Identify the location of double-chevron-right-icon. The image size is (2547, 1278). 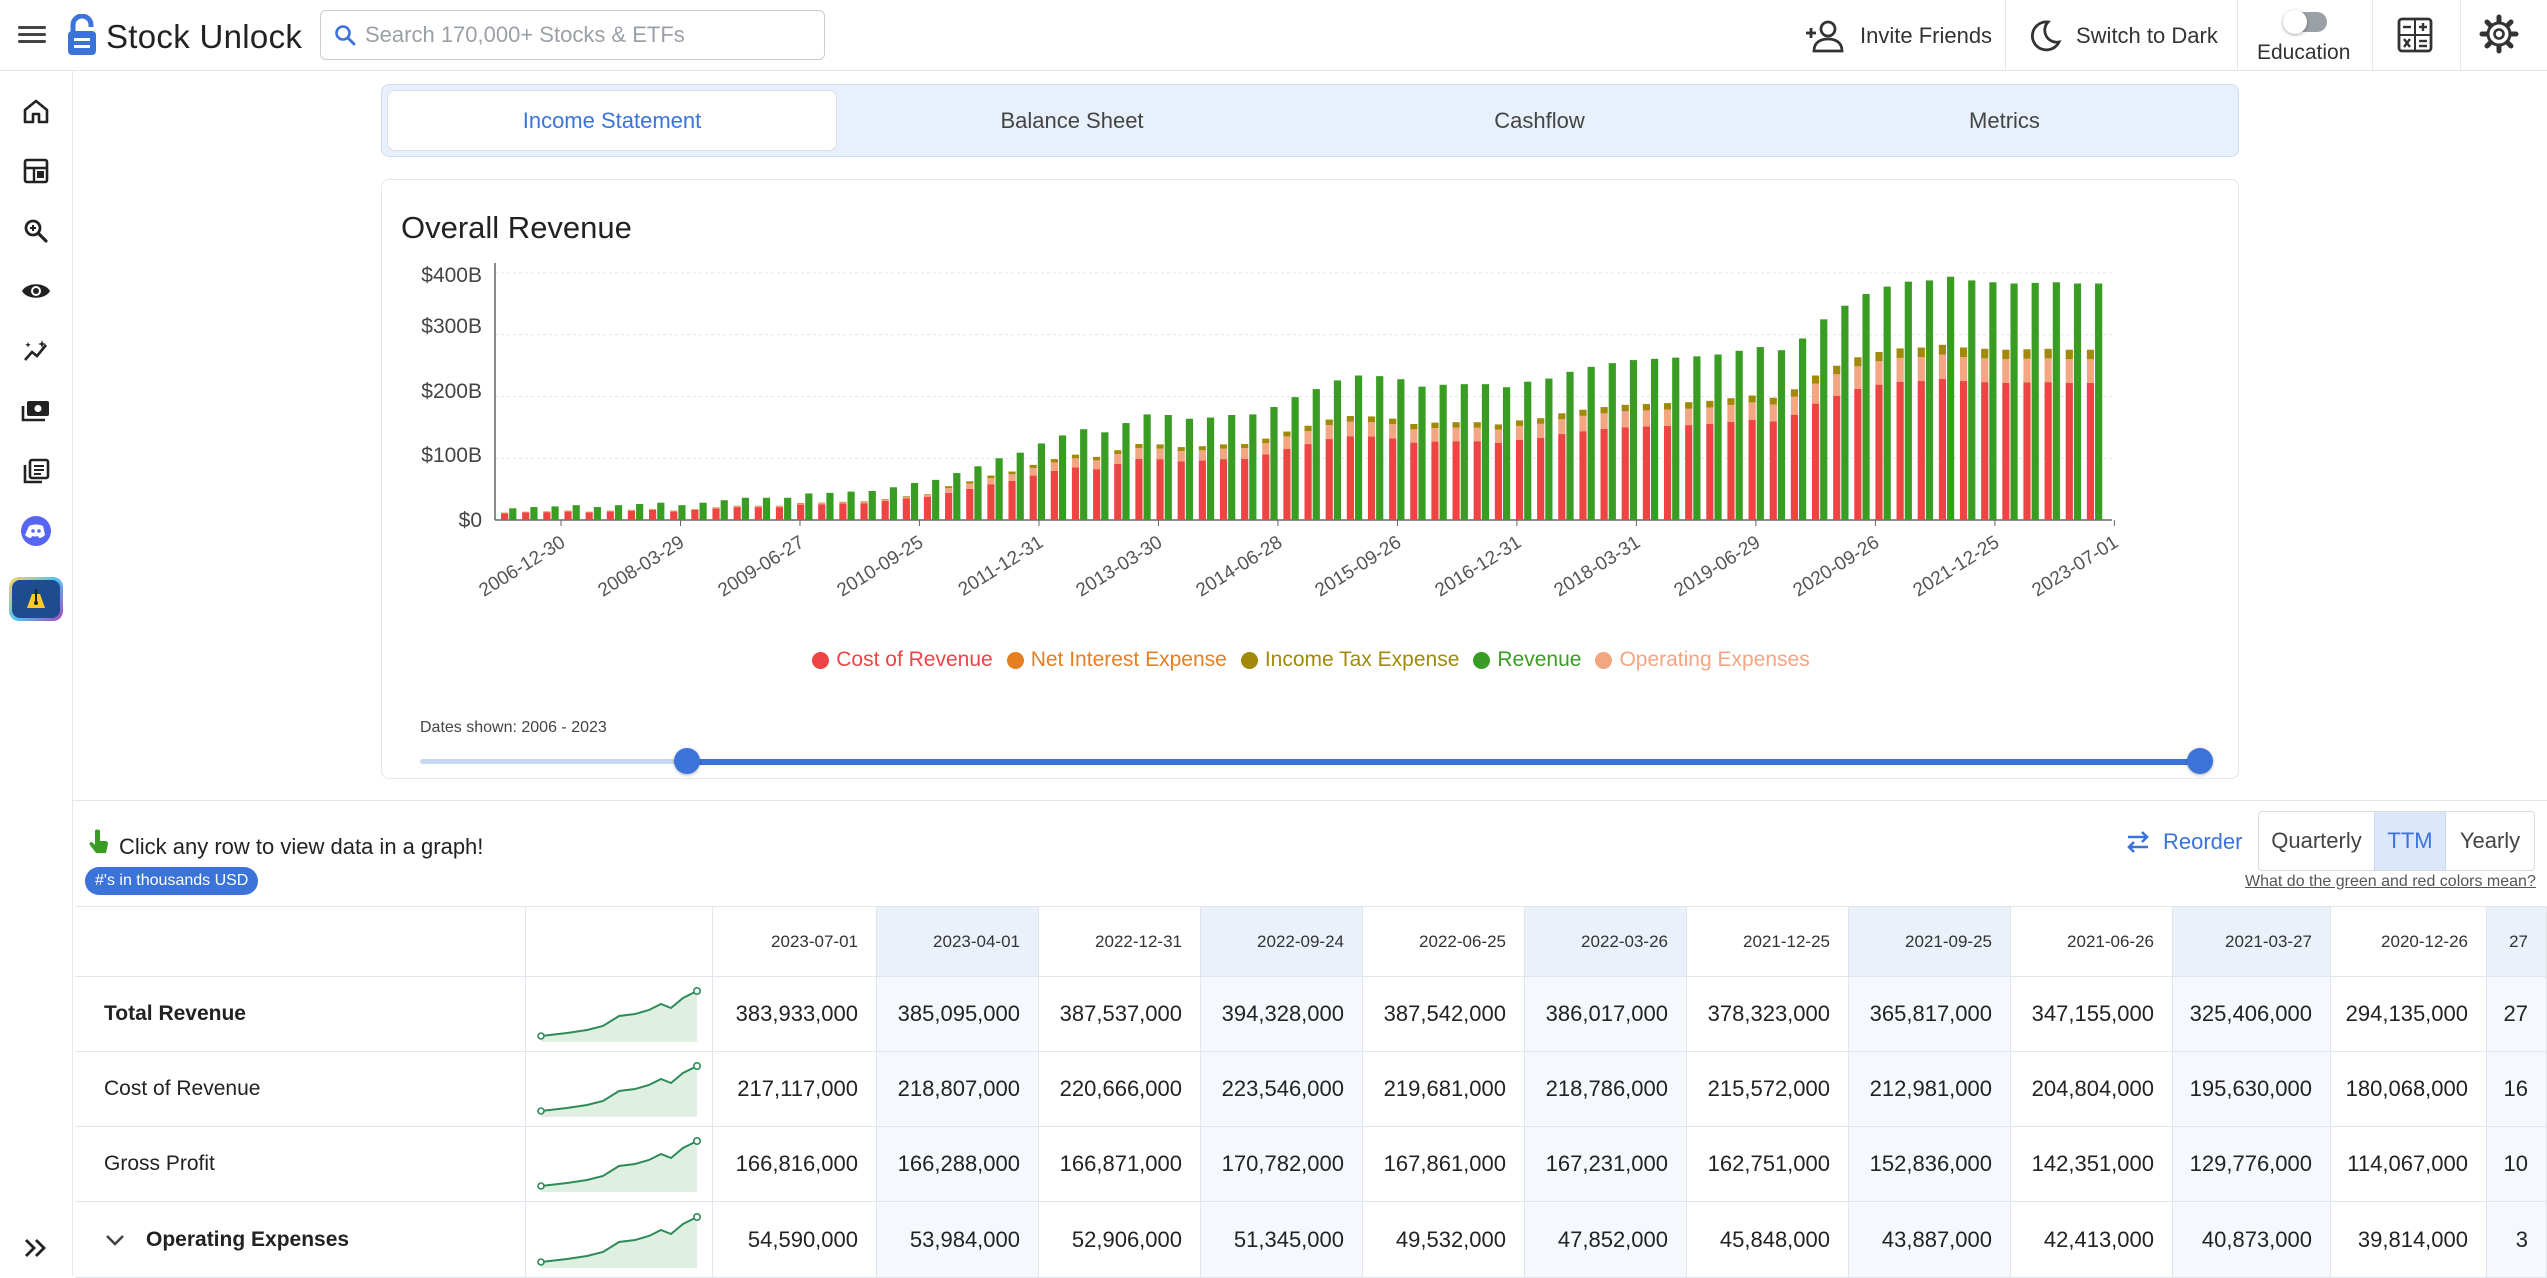
(35, 1248).